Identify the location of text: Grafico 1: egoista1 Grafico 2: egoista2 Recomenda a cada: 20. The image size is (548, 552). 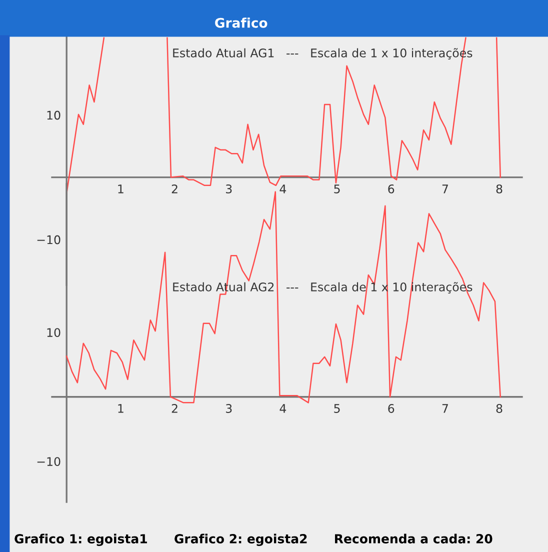
(253, 540).